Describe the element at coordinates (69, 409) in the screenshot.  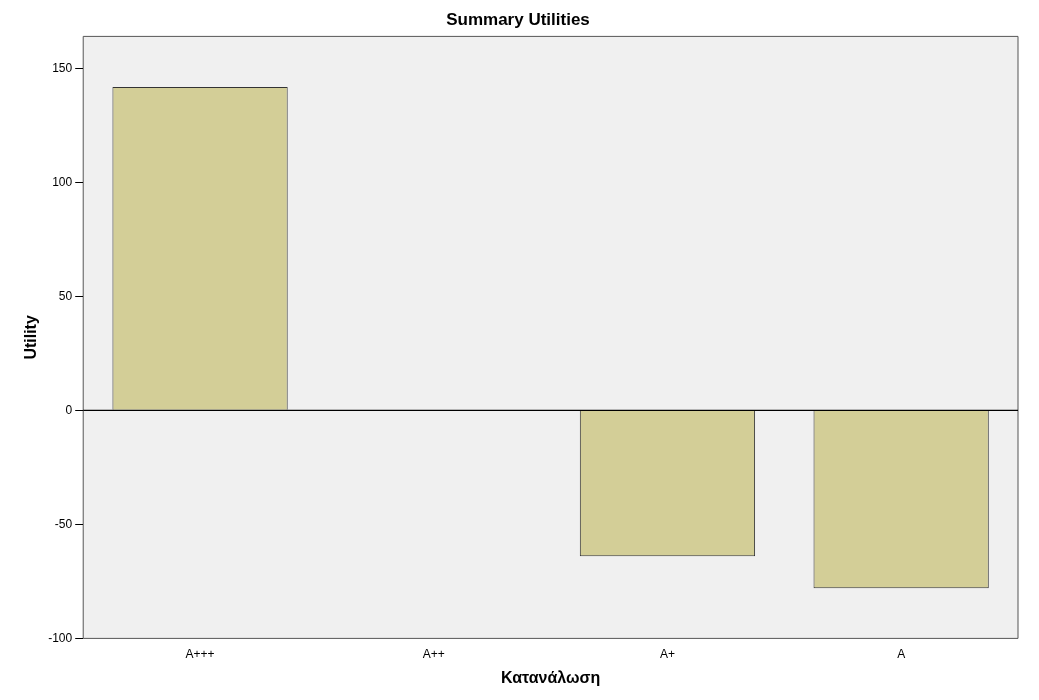
I see `y-tick-label: 0` at that location.